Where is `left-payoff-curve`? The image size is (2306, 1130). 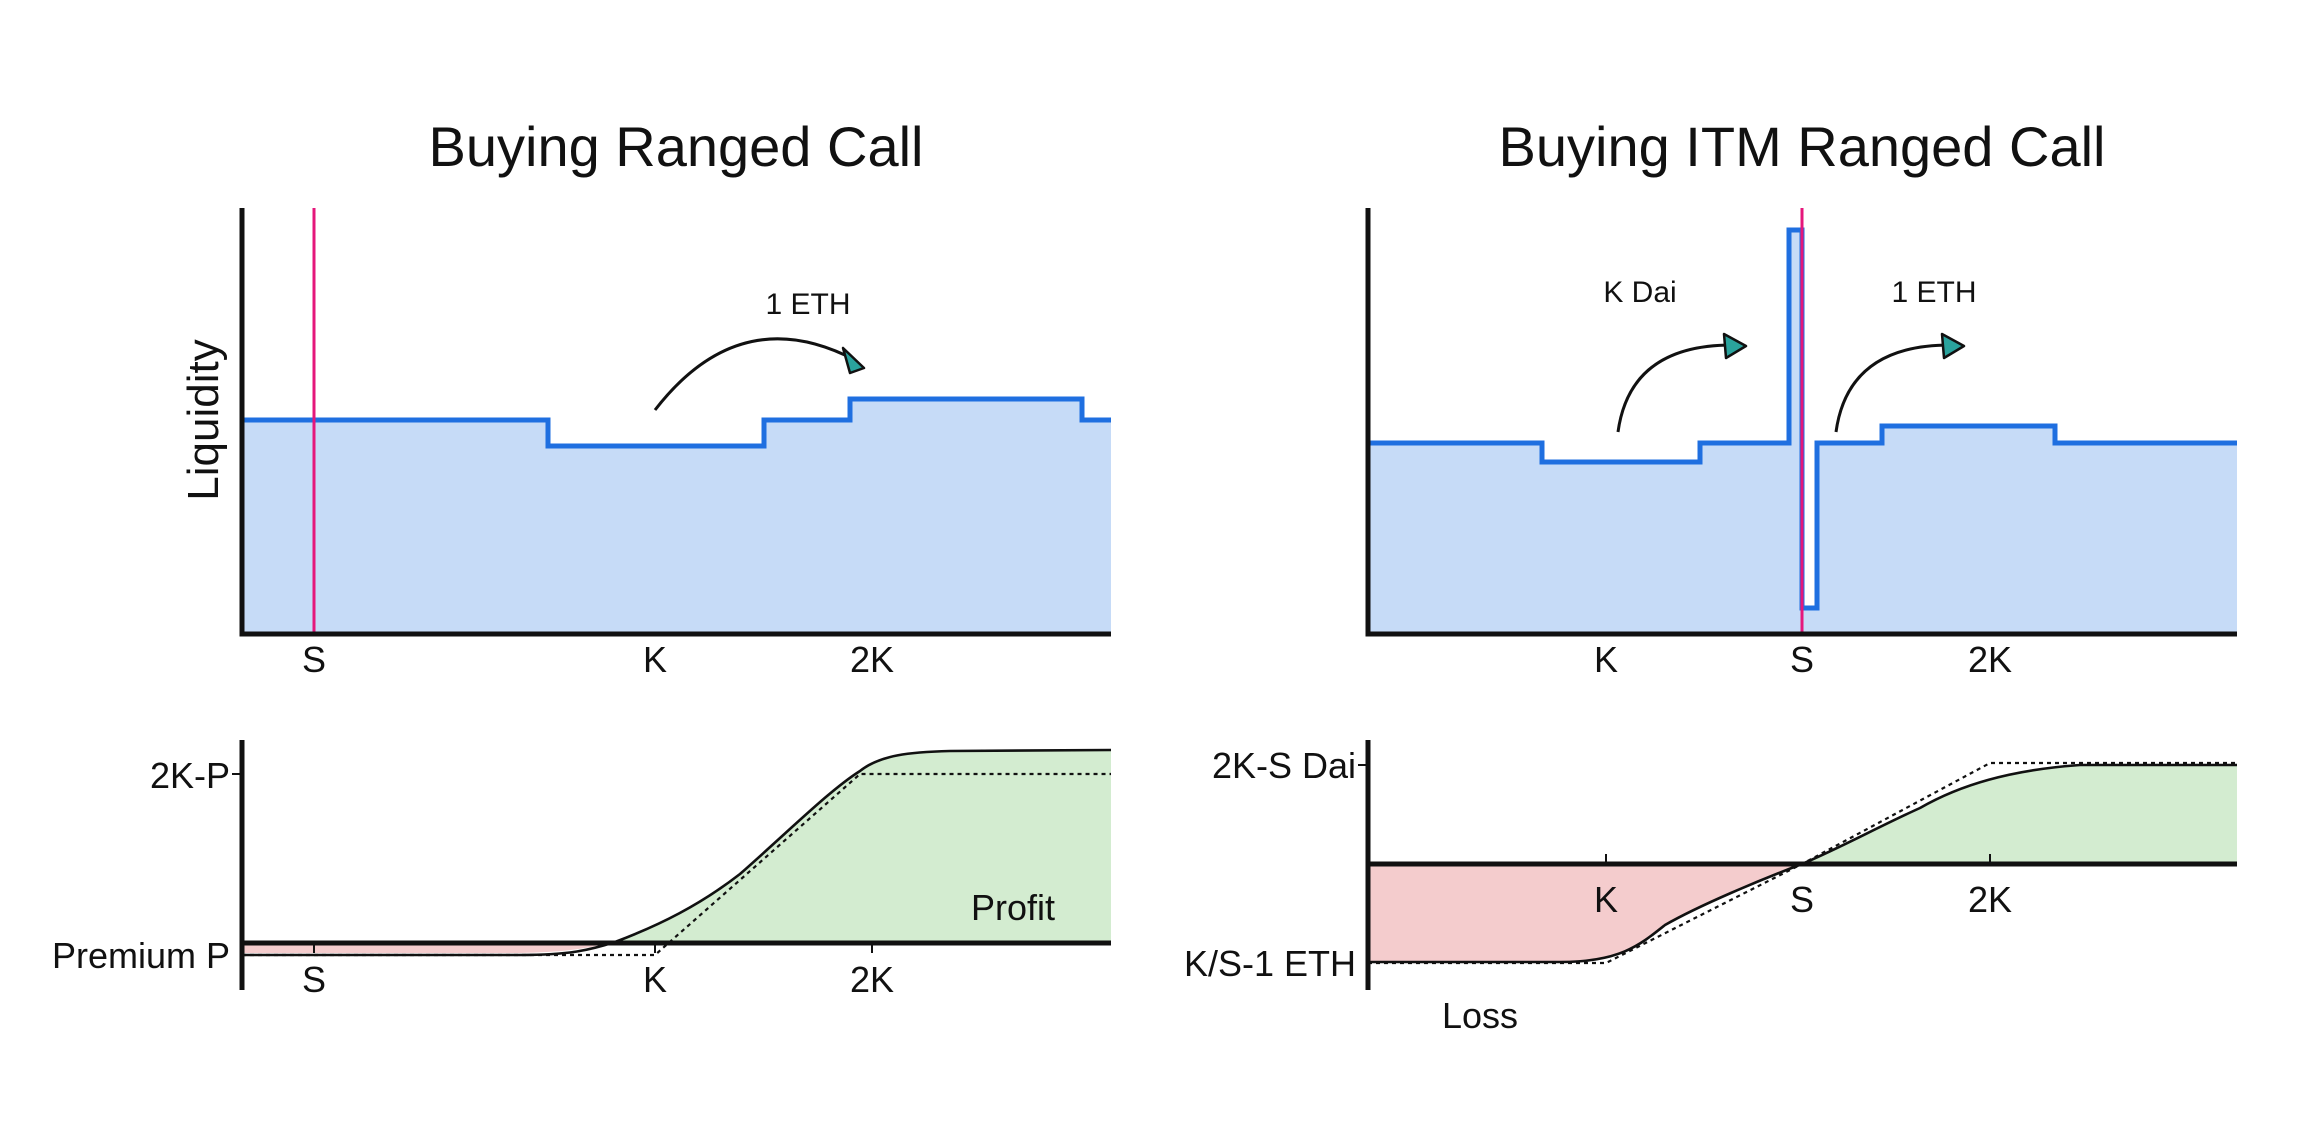
left-payoff-curve is located at coordinates (677, 852).